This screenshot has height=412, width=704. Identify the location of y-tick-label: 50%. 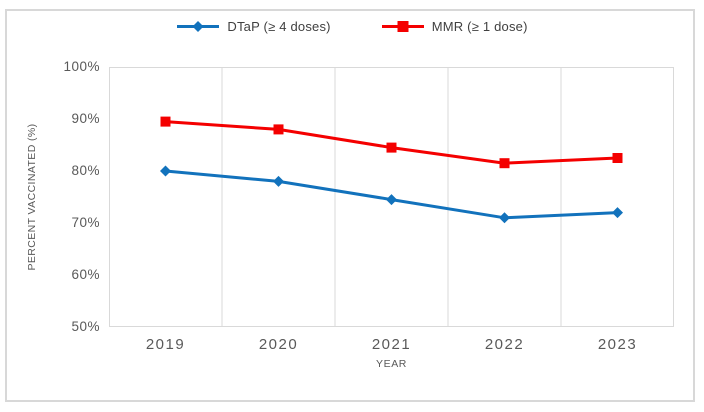
(85, 326).